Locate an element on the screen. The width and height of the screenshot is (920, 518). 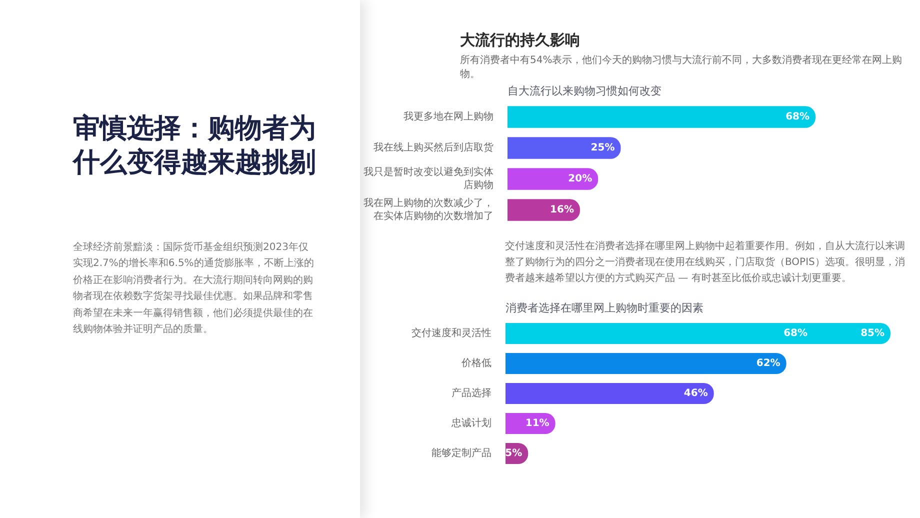
data-label: 25% is located at coordinates (602, 148).